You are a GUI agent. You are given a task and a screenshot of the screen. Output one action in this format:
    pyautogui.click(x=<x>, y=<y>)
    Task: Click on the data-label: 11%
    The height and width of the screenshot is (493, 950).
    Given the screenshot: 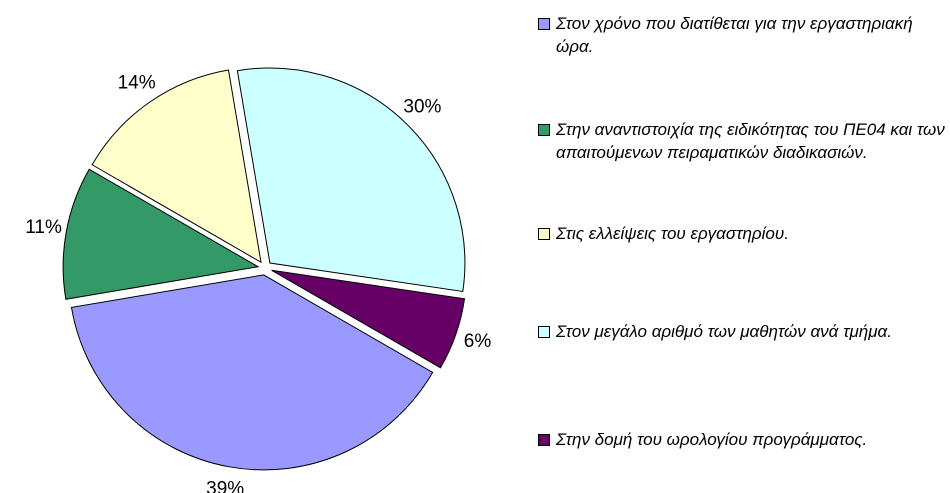 What is the action you would take?
    pyautogui.click(x=43, y=227)
    